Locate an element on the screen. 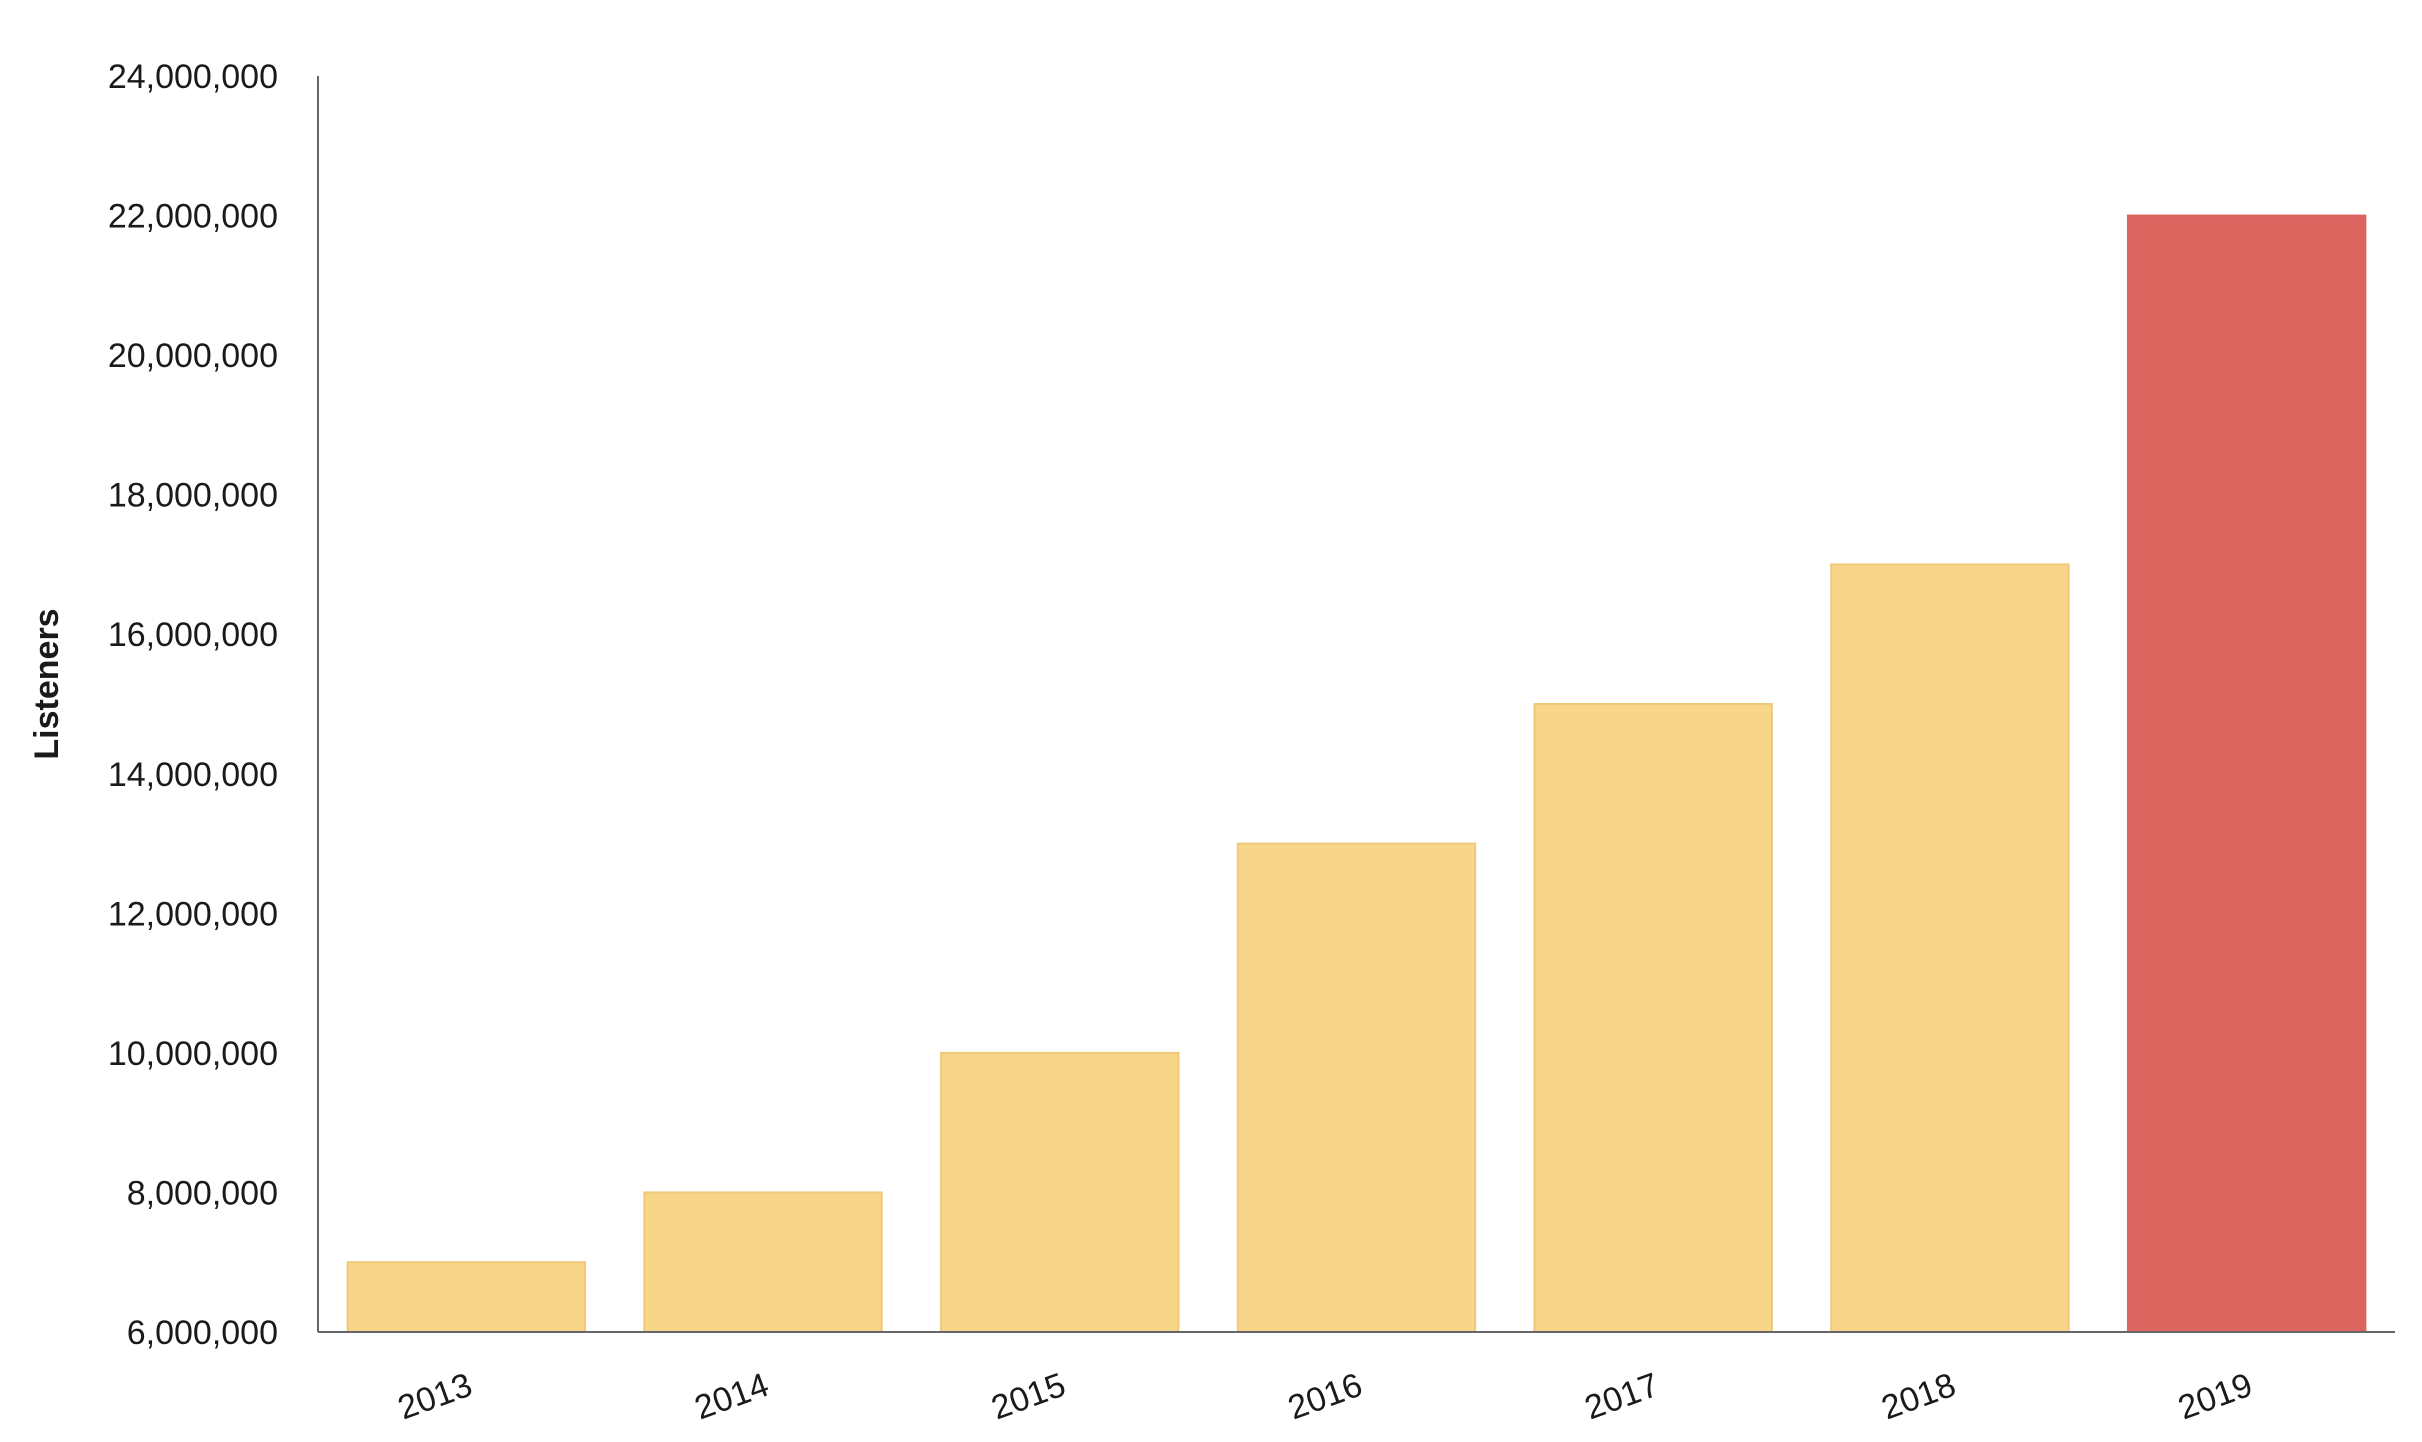 This screenshot has height=1442, width=2422. x-tick-label-2013: 2013 is located at coordinates (435, 1397).